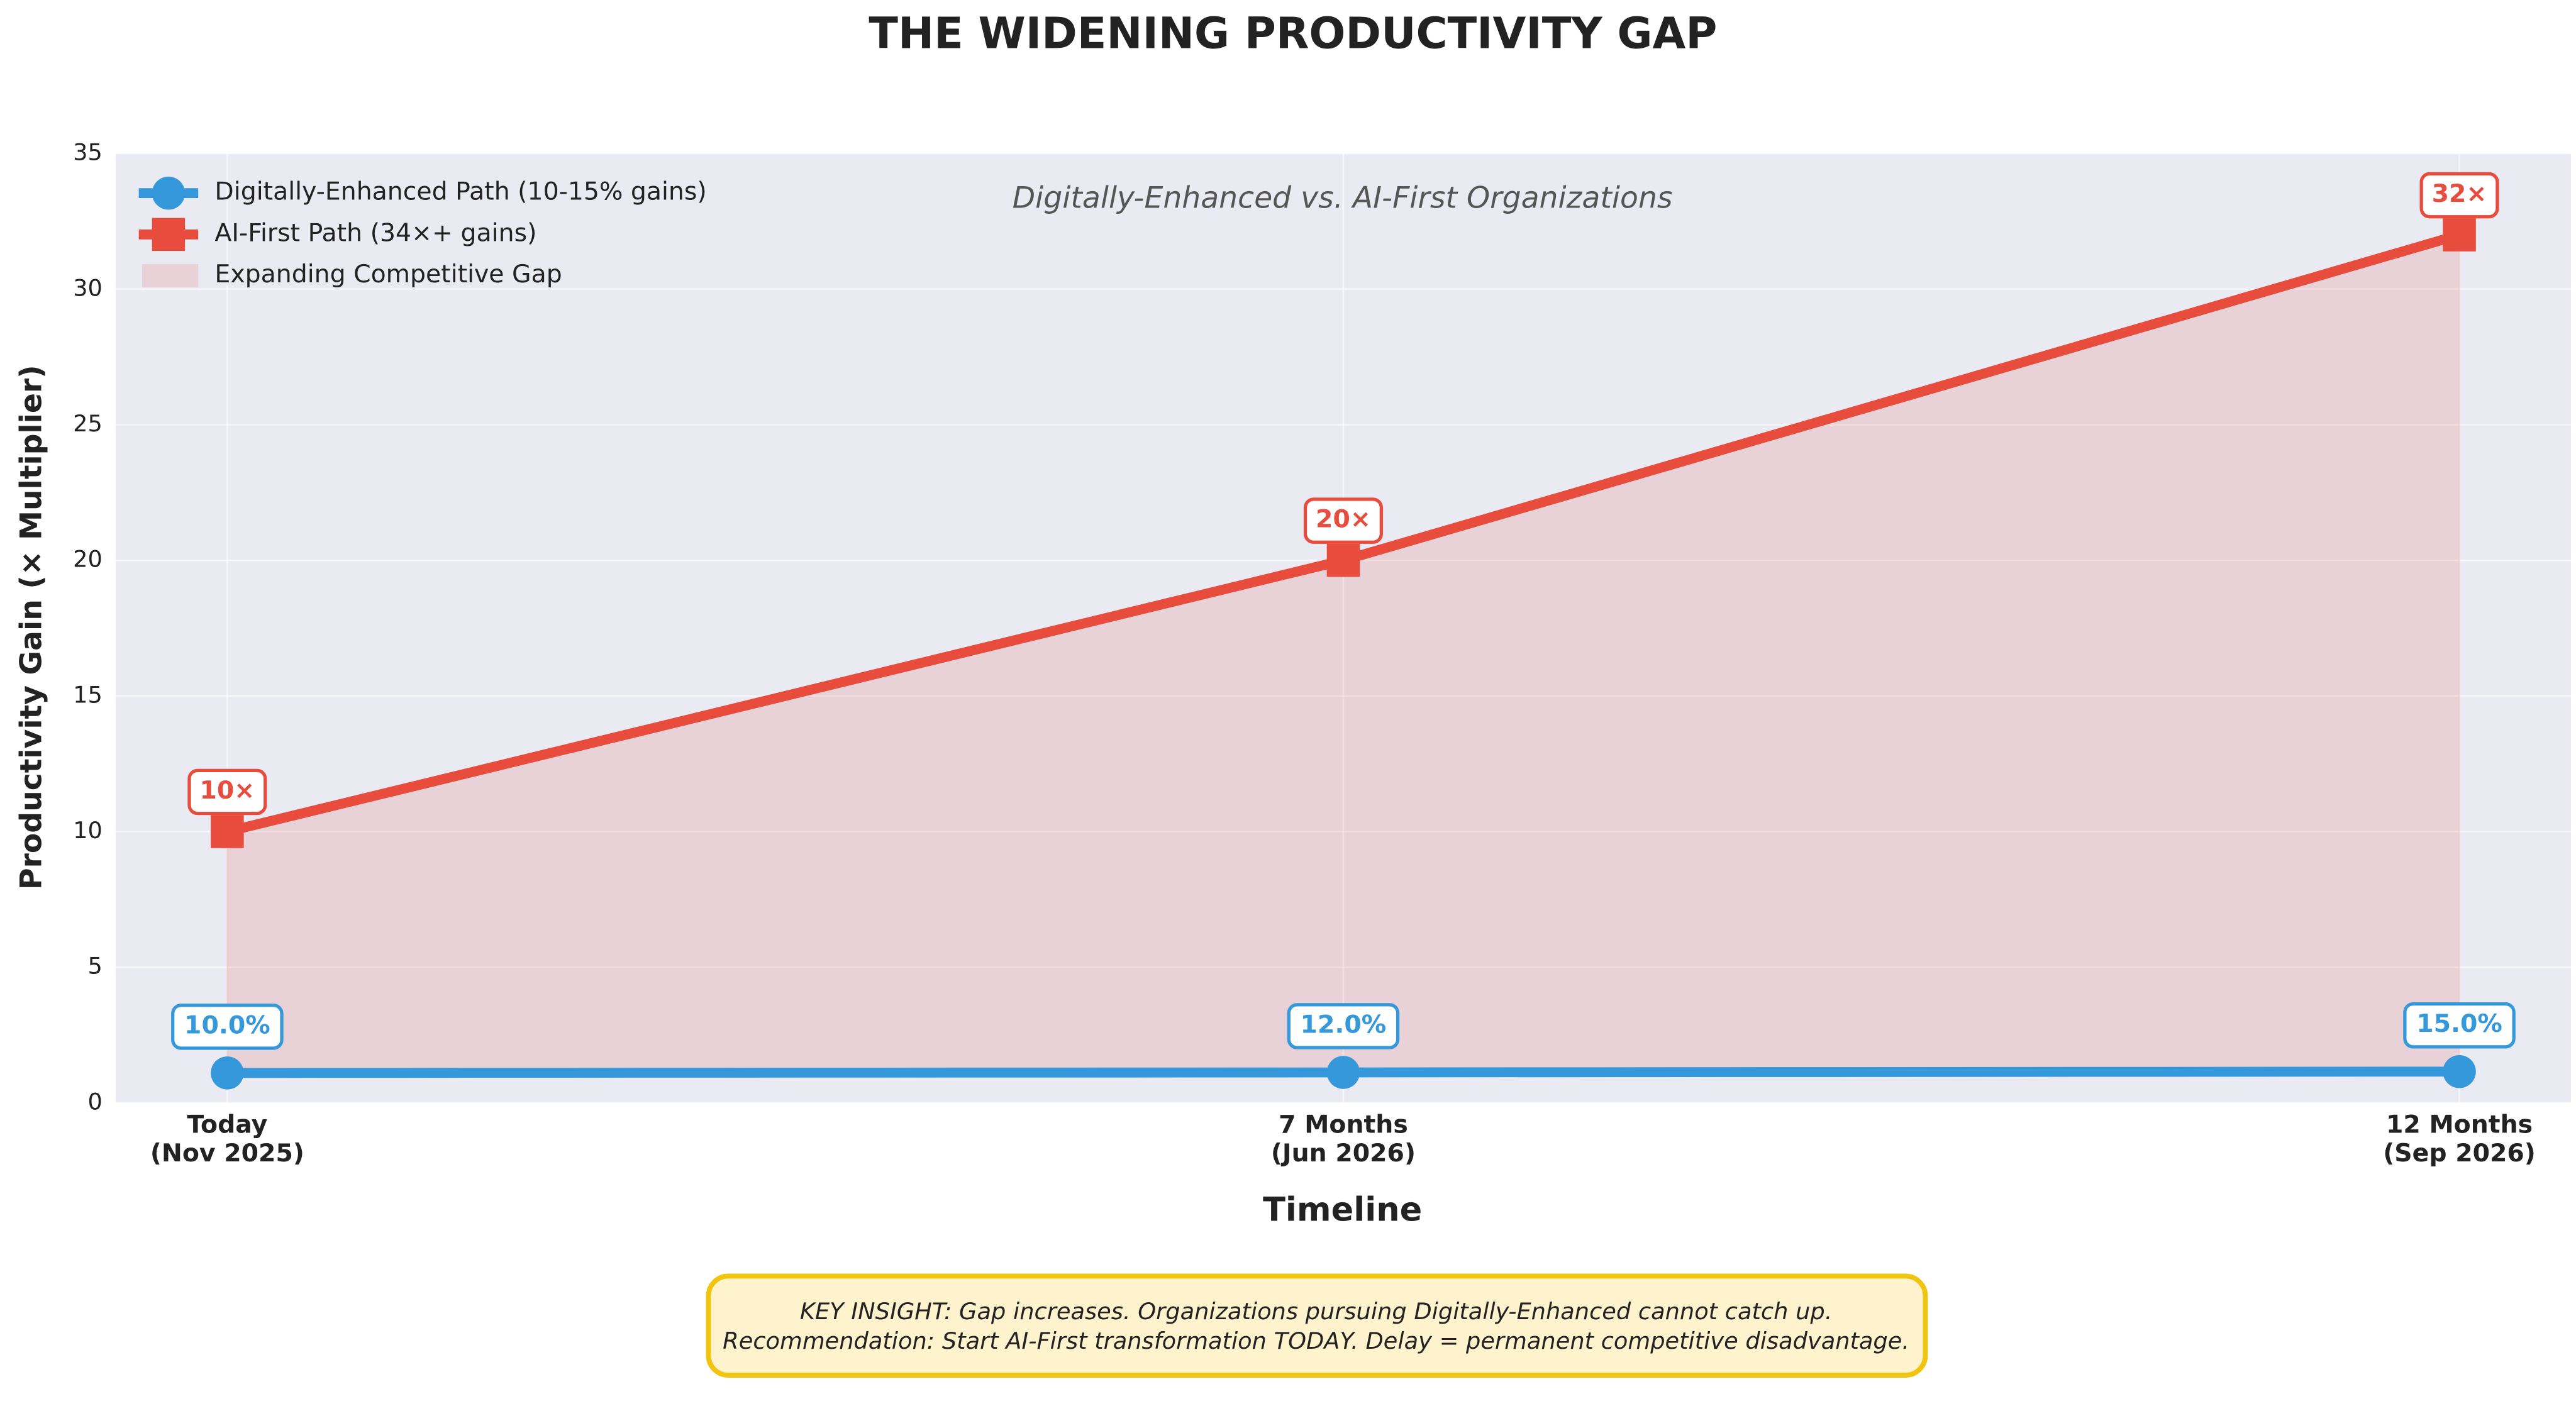 This screenshot has height=1411, width=2576. Describe the element at coordinates (1317, 1325) in the screenshot. I see `insight-box` at that location.